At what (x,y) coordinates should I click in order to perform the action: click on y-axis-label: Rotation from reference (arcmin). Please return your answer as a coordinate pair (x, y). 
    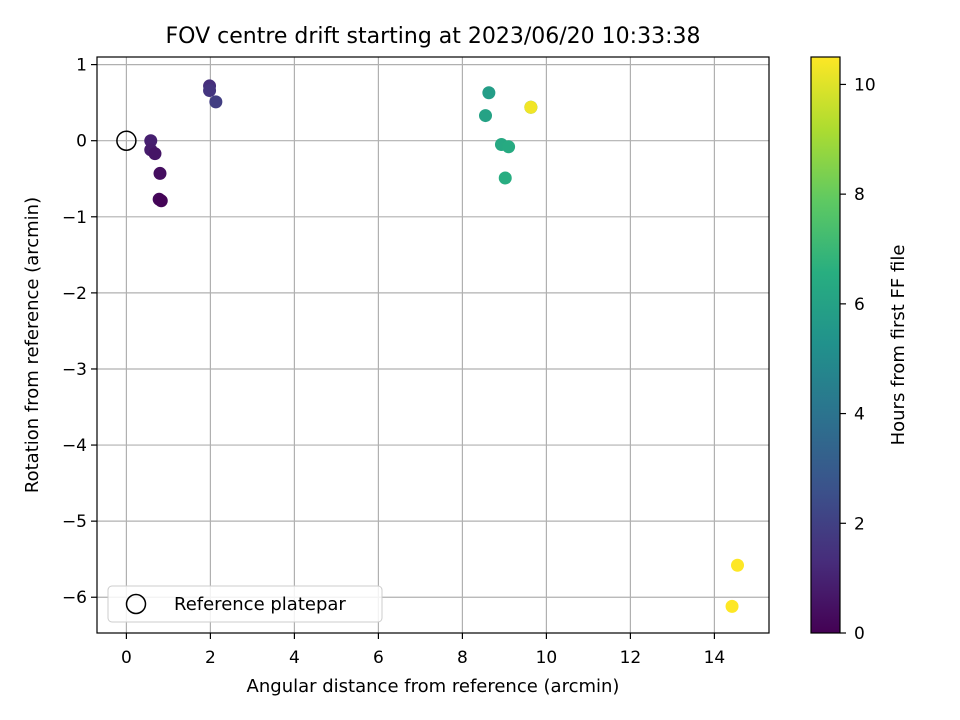
    Looking at the image, I should click on (32, 345).